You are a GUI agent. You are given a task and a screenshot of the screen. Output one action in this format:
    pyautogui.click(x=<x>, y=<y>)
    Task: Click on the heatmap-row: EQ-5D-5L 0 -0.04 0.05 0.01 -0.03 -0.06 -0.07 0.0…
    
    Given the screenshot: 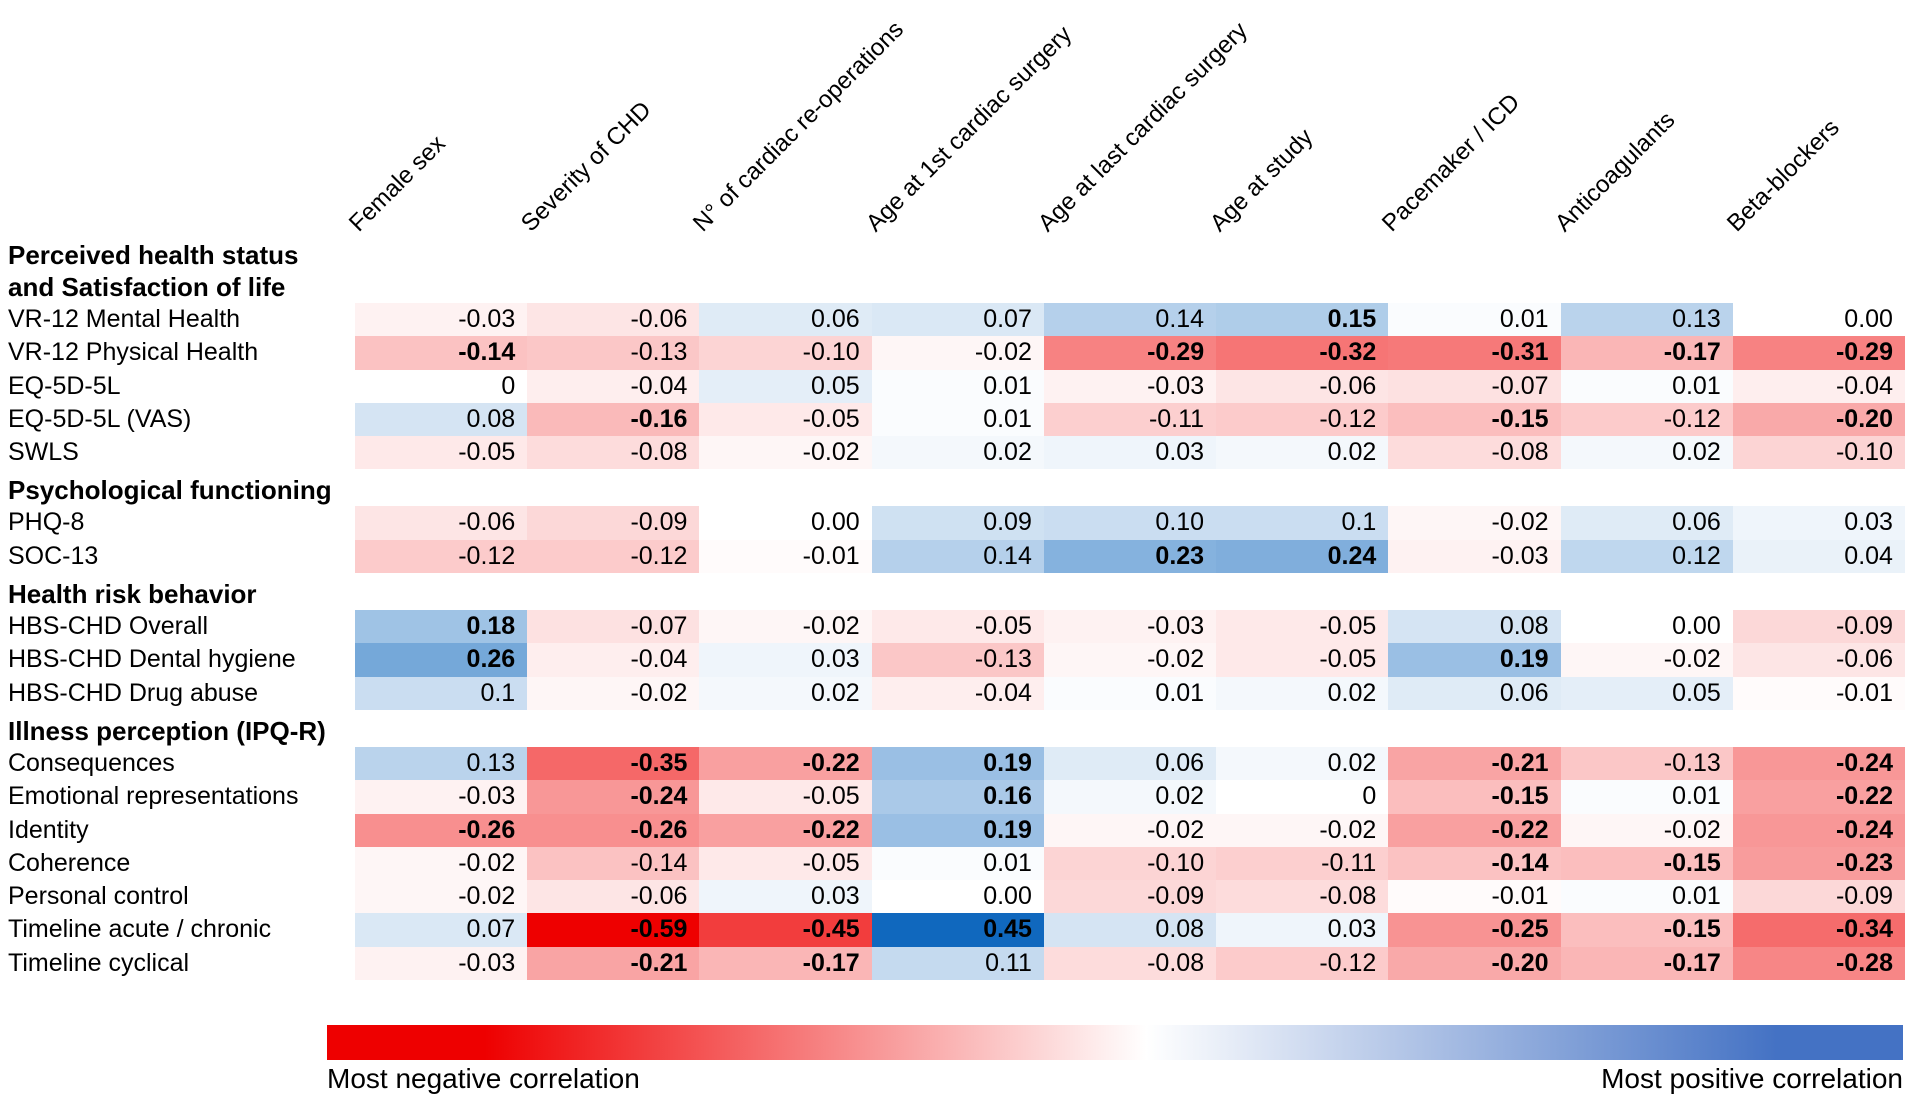 What is the action you would take?
    pyautogui.click(x=952, y=386)
    